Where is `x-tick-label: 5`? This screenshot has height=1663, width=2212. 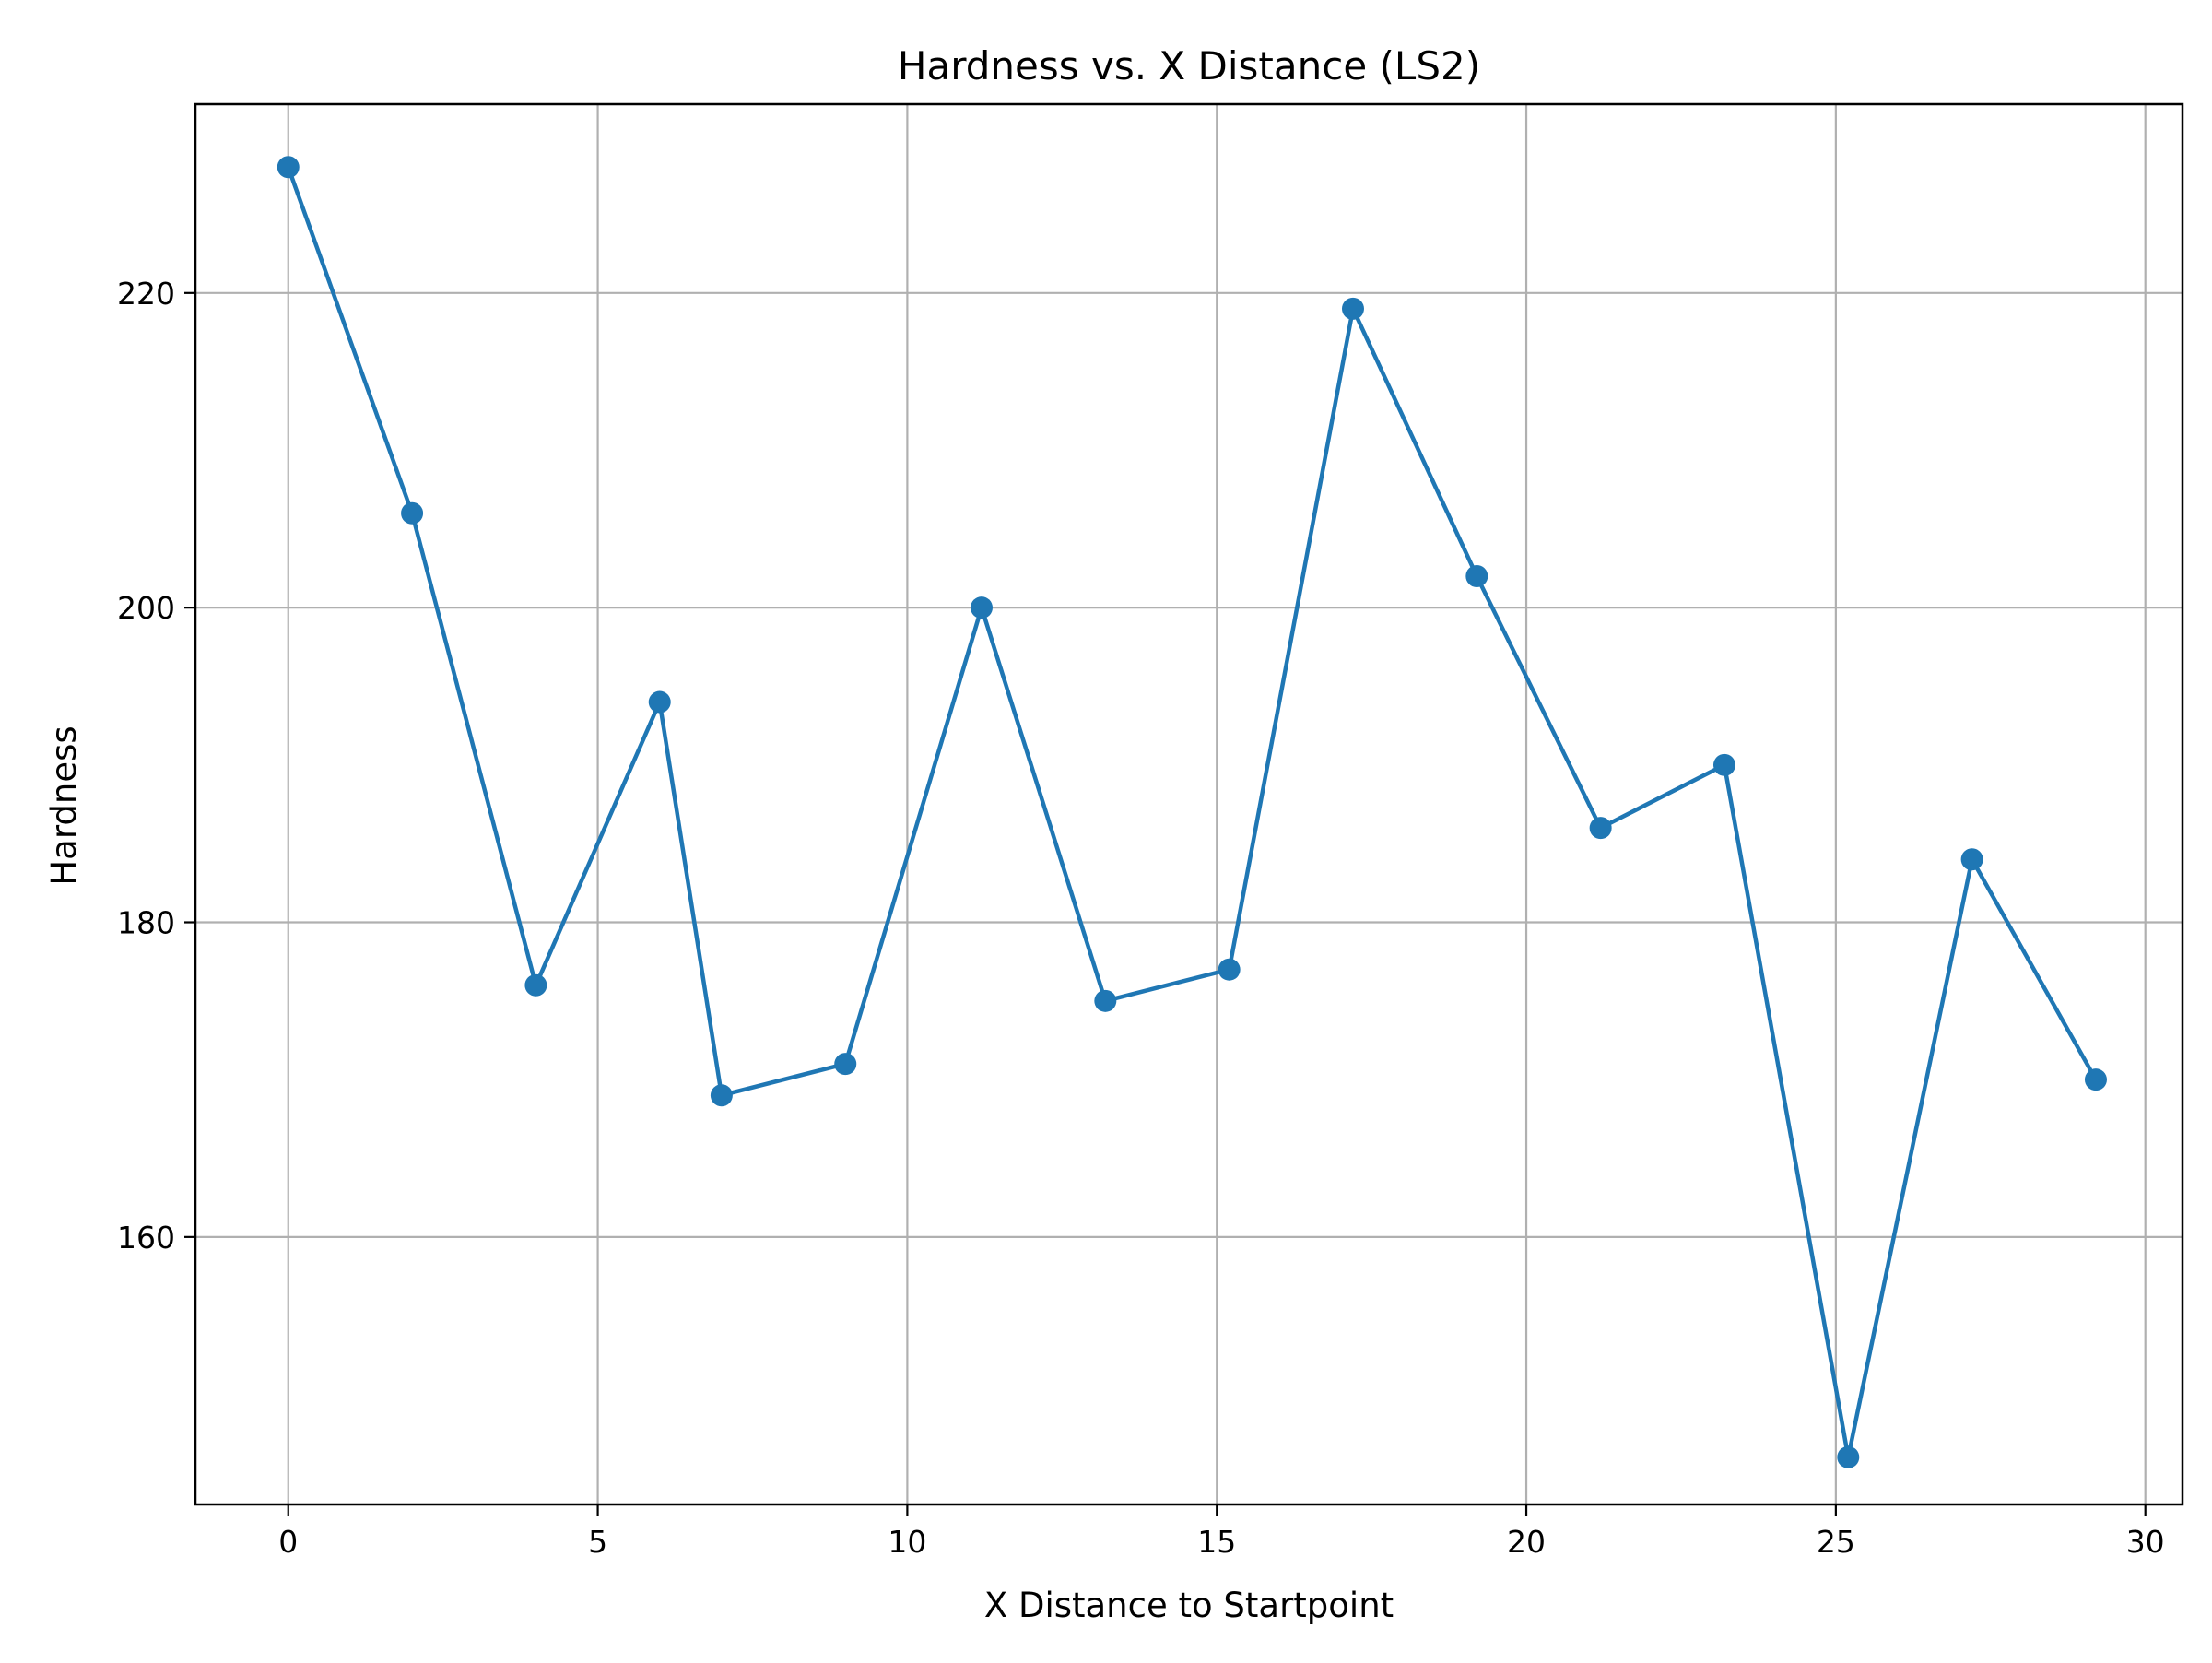 x-tick-label: 5 is located at coordinates (597, 1542).